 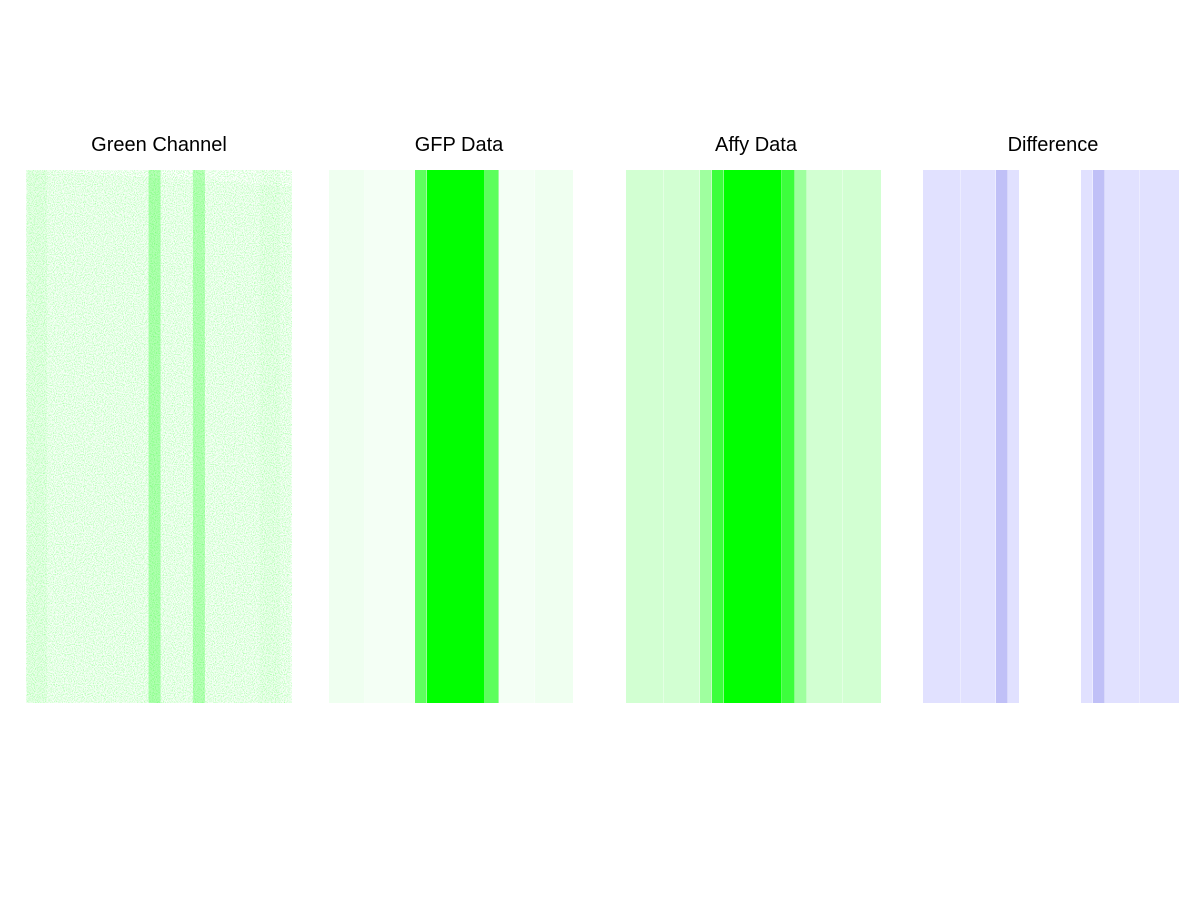 What do you see at coordinates (159, 145) in the screenshot?
I see `green-channel-title: Green Channel` at bounding box center [159, 145].